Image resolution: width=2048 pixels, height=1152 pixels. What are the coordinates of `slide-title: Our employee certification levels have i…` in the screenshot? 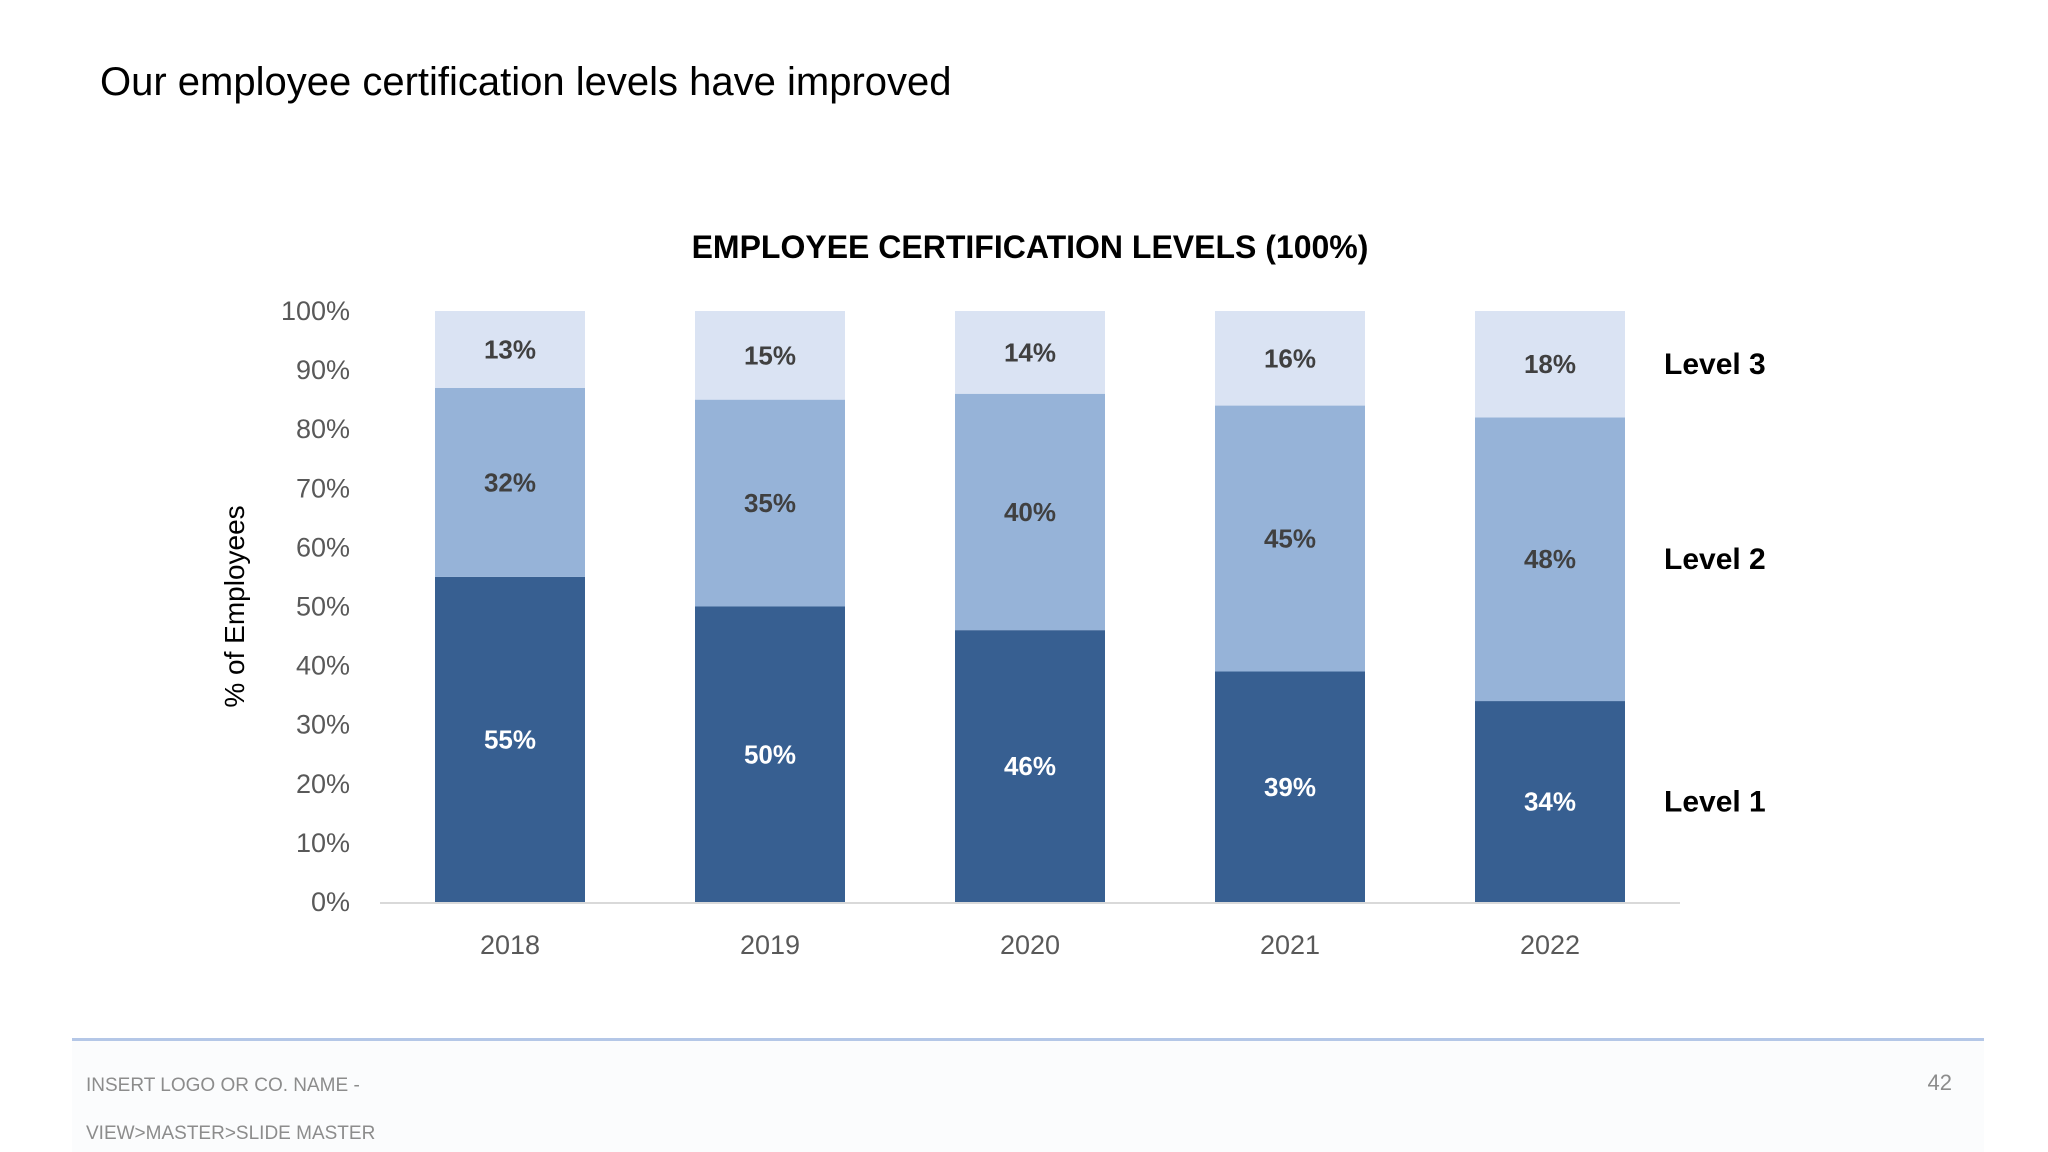 It's located at (526, 82).